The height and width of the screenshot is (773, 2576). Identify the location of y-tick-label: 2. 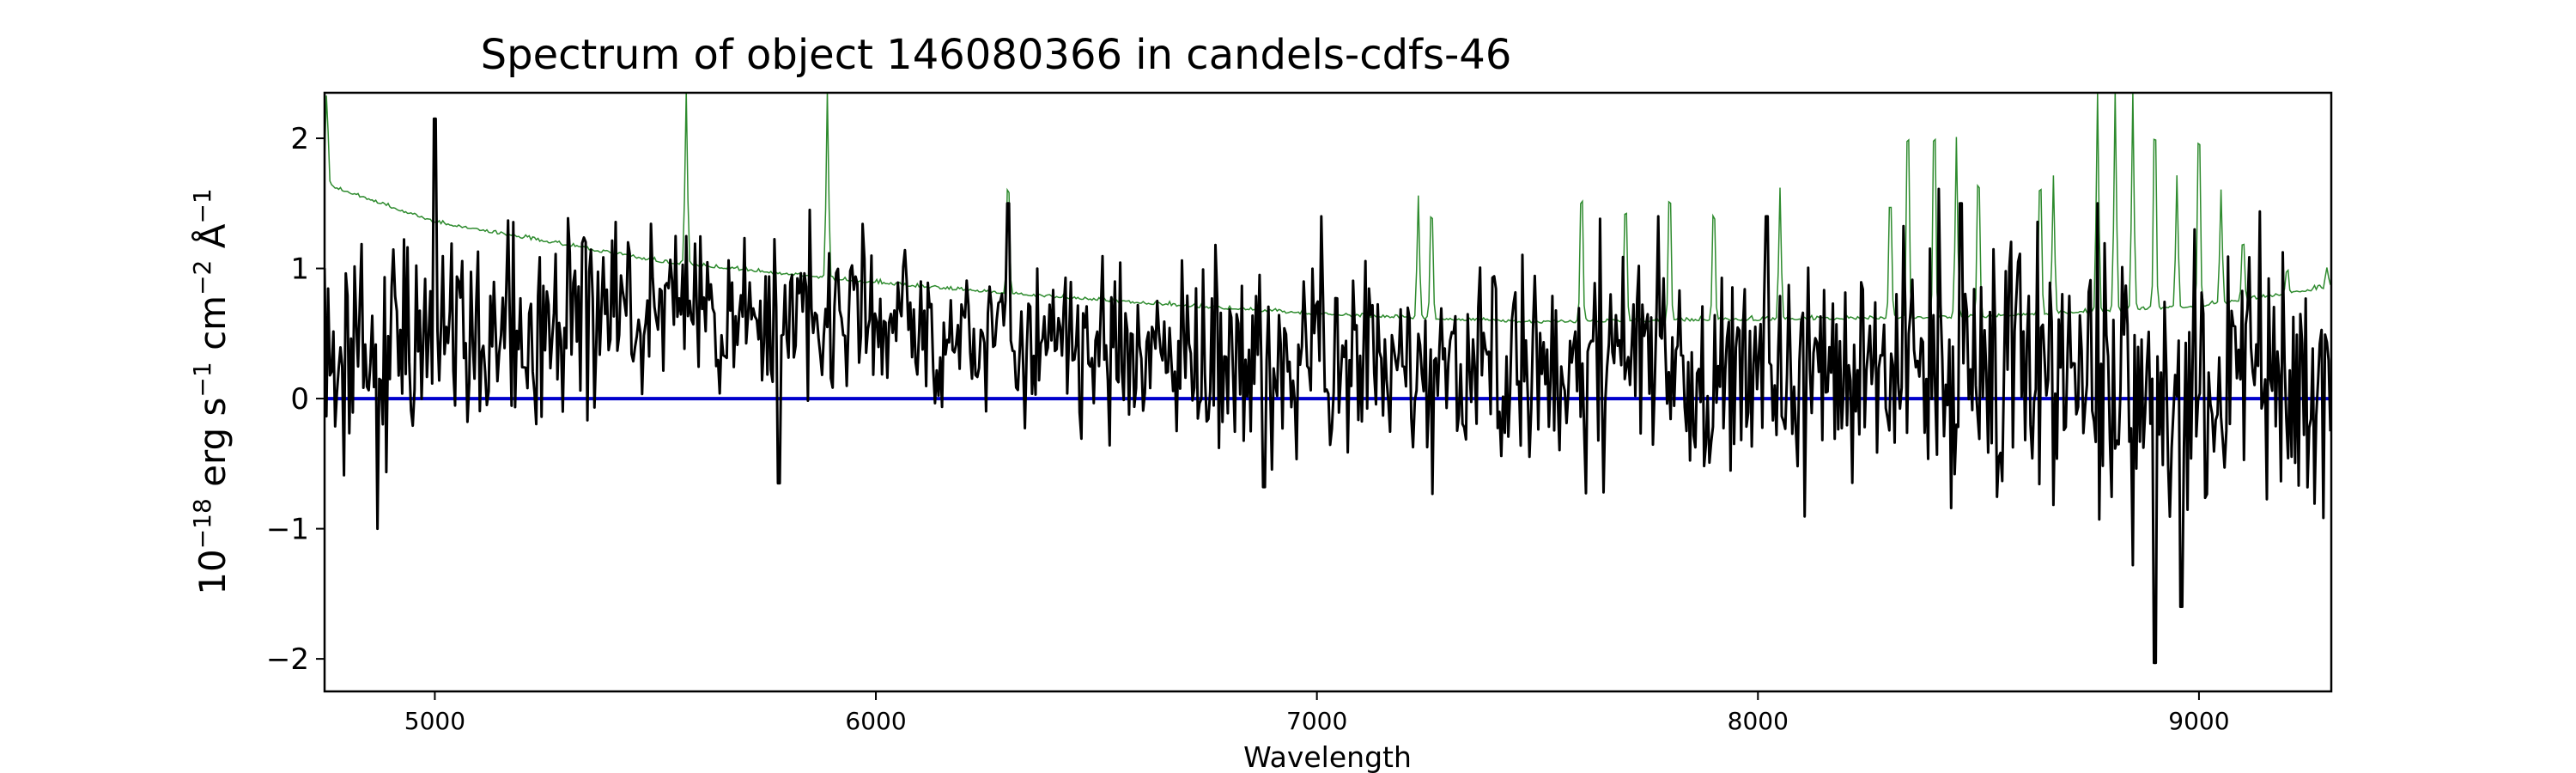
(300, 139).